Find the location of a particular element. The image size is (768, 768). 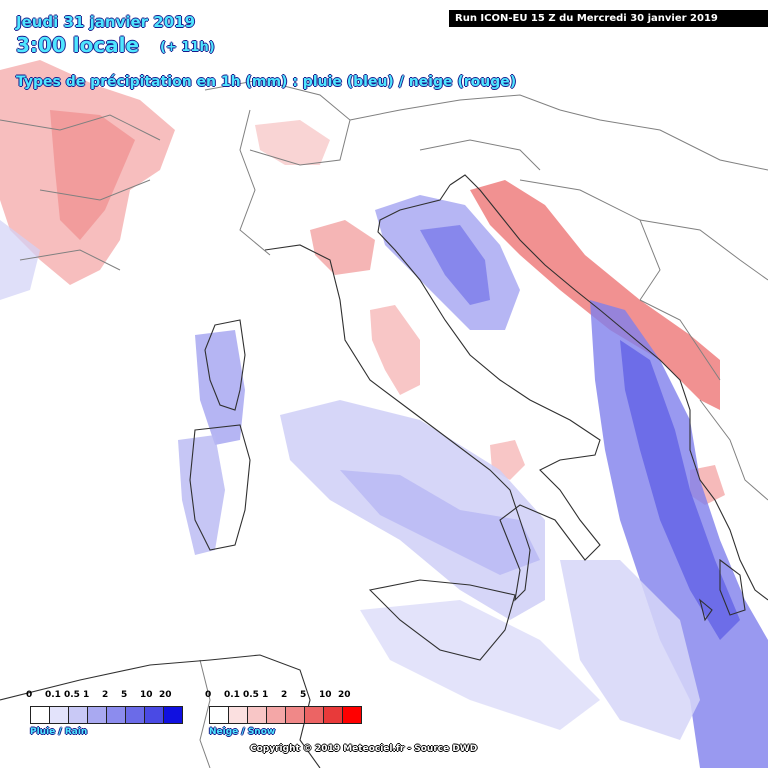

border-austria is located at coordinates (455, 107).